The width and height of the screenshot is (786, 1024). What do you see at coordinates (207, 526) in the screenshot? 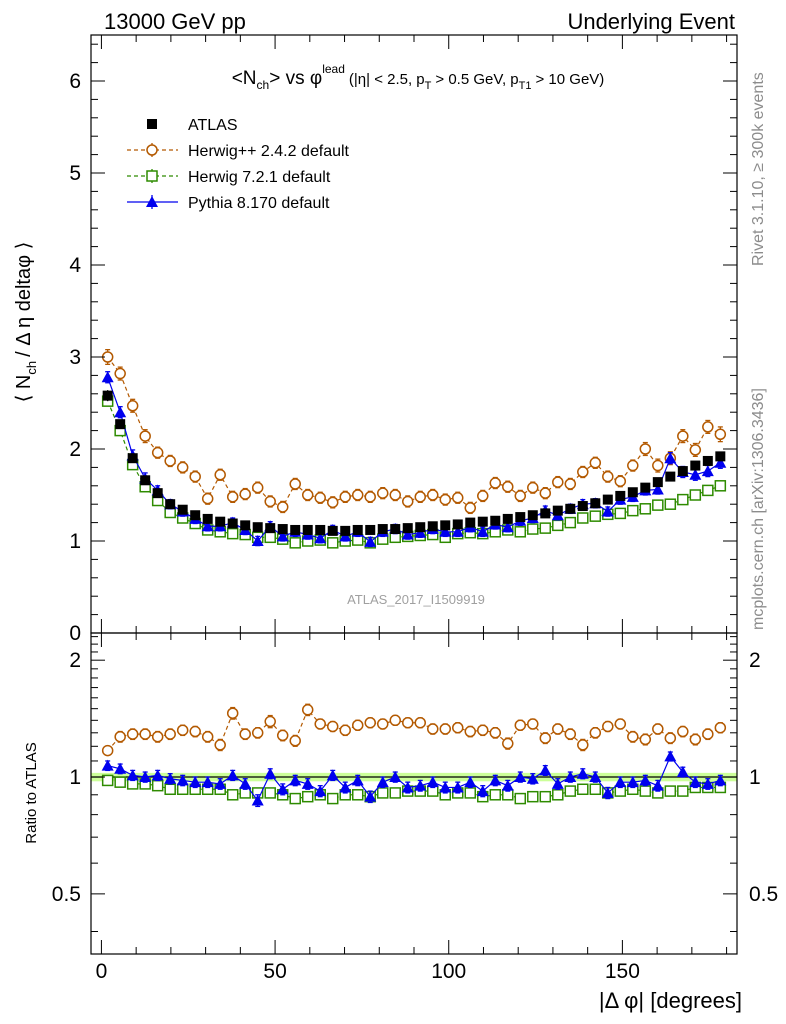
I see `main-point-pythia` at bounding box center [207, 526].